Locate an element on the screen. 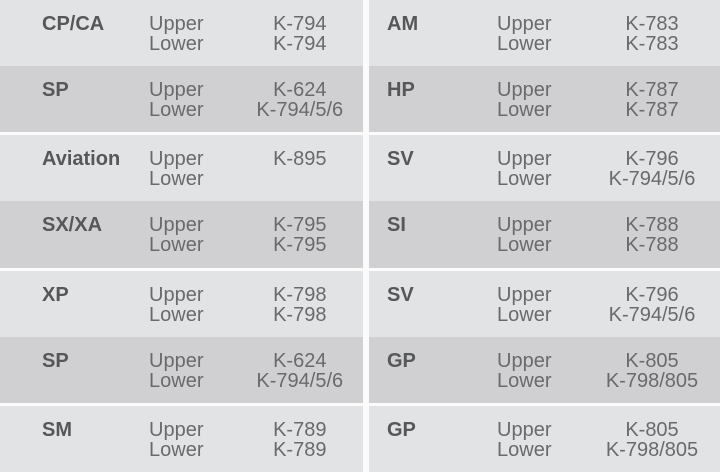  model-label: SM is located at coordinates (57, 429).